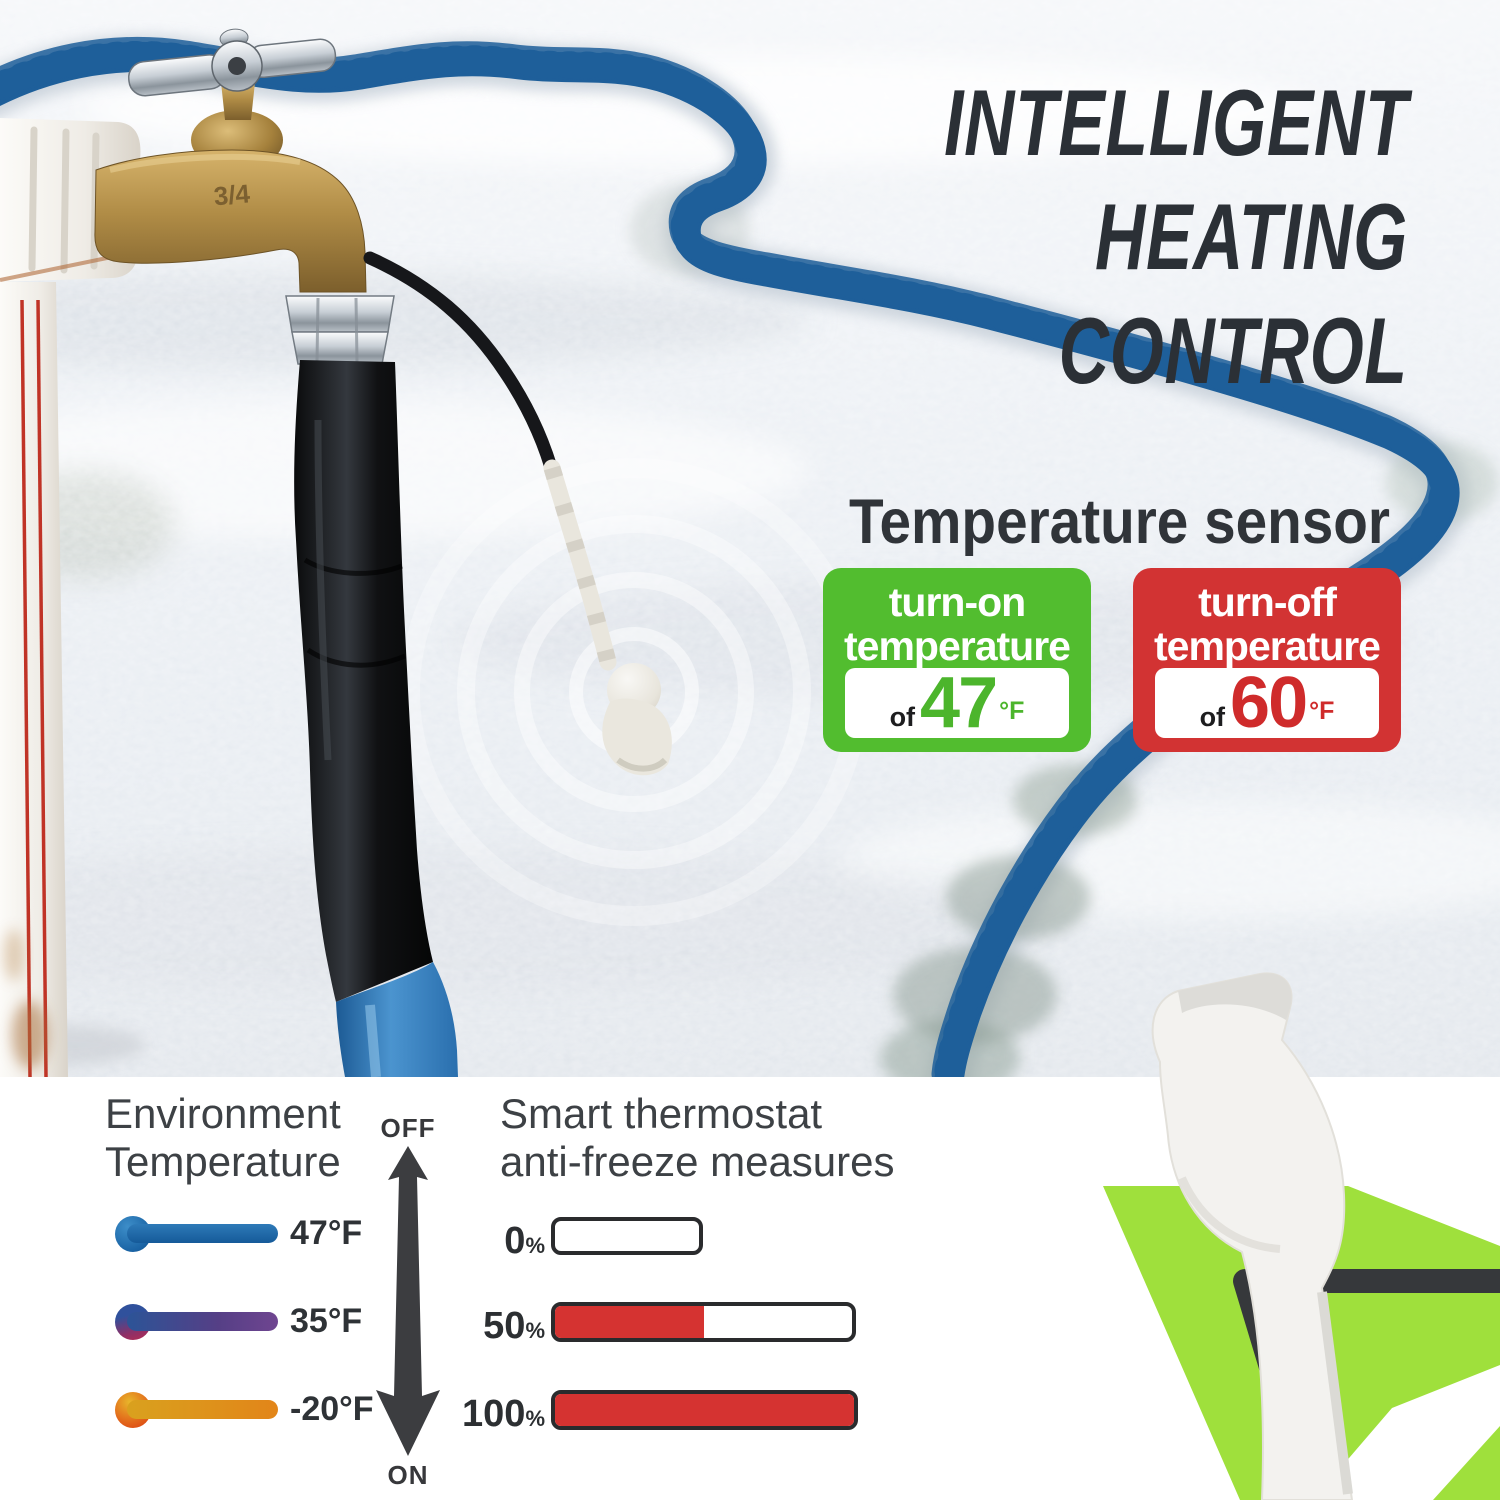  I want to click on on-off-arrow-icon, so click(408, 1301).